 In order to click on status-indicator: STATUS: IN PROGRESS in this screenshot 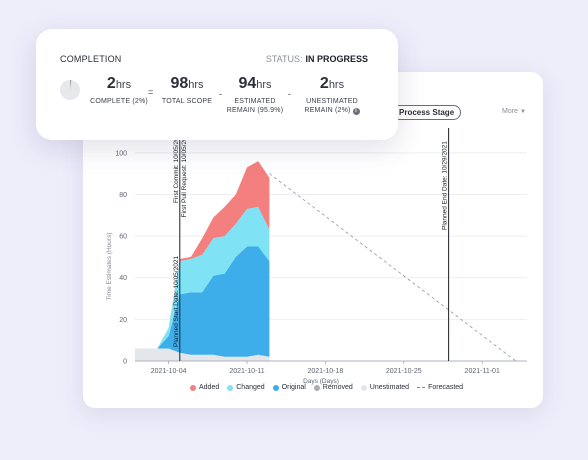, I will do `click(317, 59)`.